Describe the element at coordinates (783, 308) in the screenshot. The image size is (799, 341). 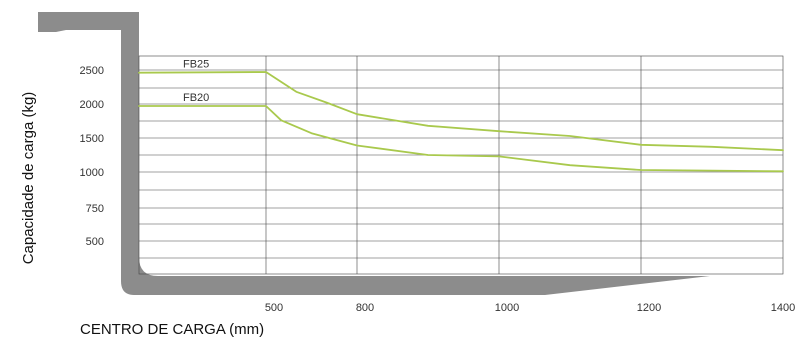
I see `x-tick-label-1400: 1400` at that location.